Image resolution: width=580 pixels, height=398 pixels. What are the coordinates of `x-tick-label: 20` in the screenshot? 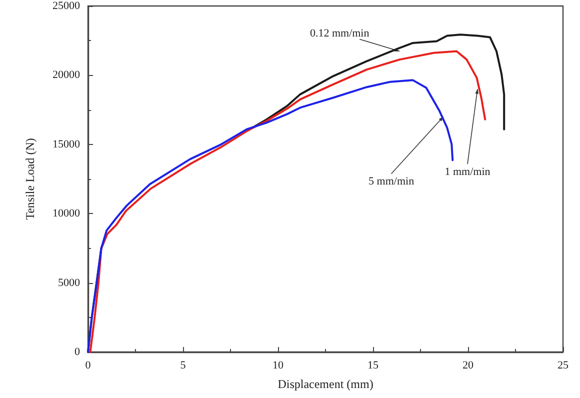 It's located at (468, 366).